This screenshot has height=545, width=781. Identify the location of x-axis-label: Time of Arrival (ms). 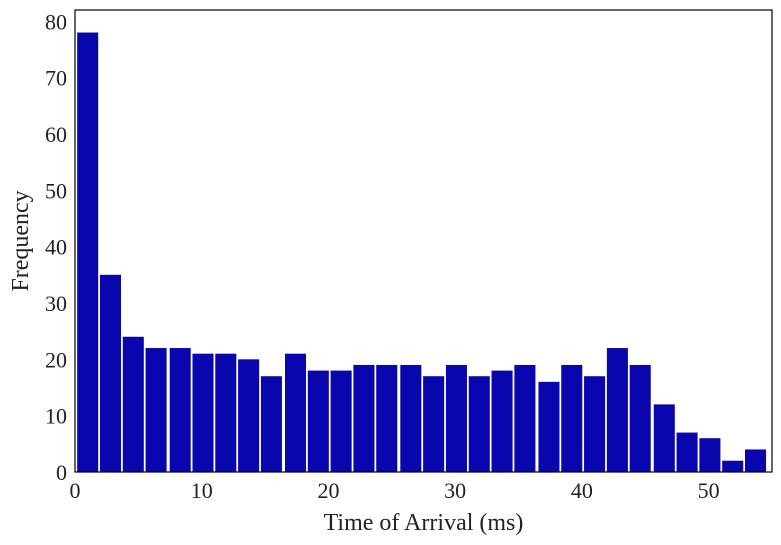
(424, 523).